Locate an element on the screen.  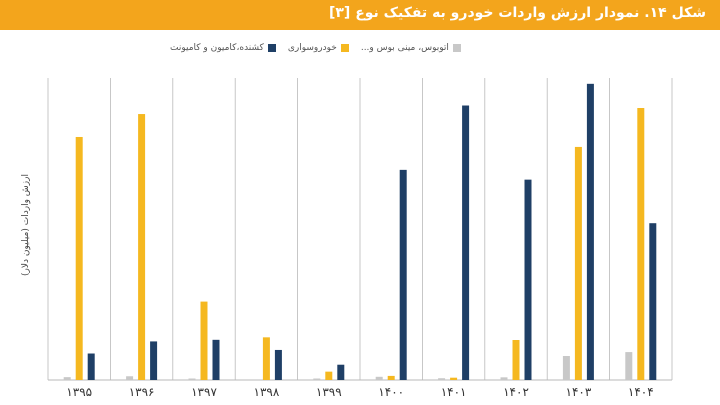
legend-label-car: خودروسواری is located at coordinates (312, 48).